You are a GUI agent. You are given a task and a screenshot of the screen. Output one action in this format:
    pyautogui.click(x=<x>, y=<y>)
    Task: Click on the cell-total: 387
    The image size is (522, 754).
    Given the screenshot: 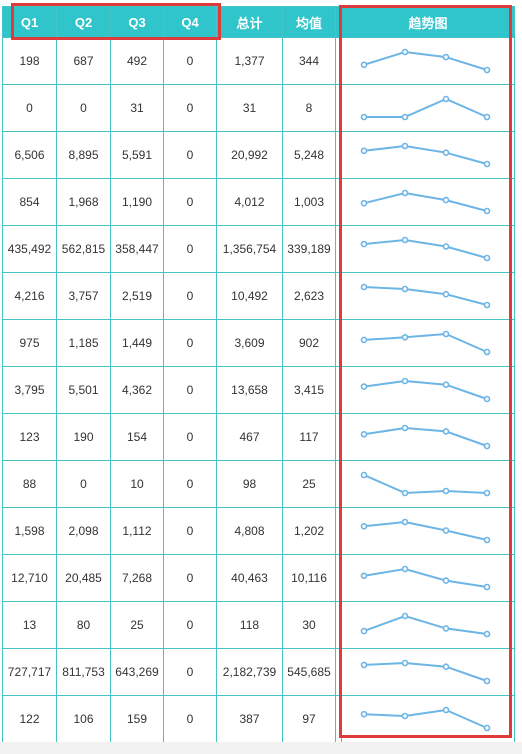 What is the action you would take?
    pyautogui.click(x=249, y=719)
    